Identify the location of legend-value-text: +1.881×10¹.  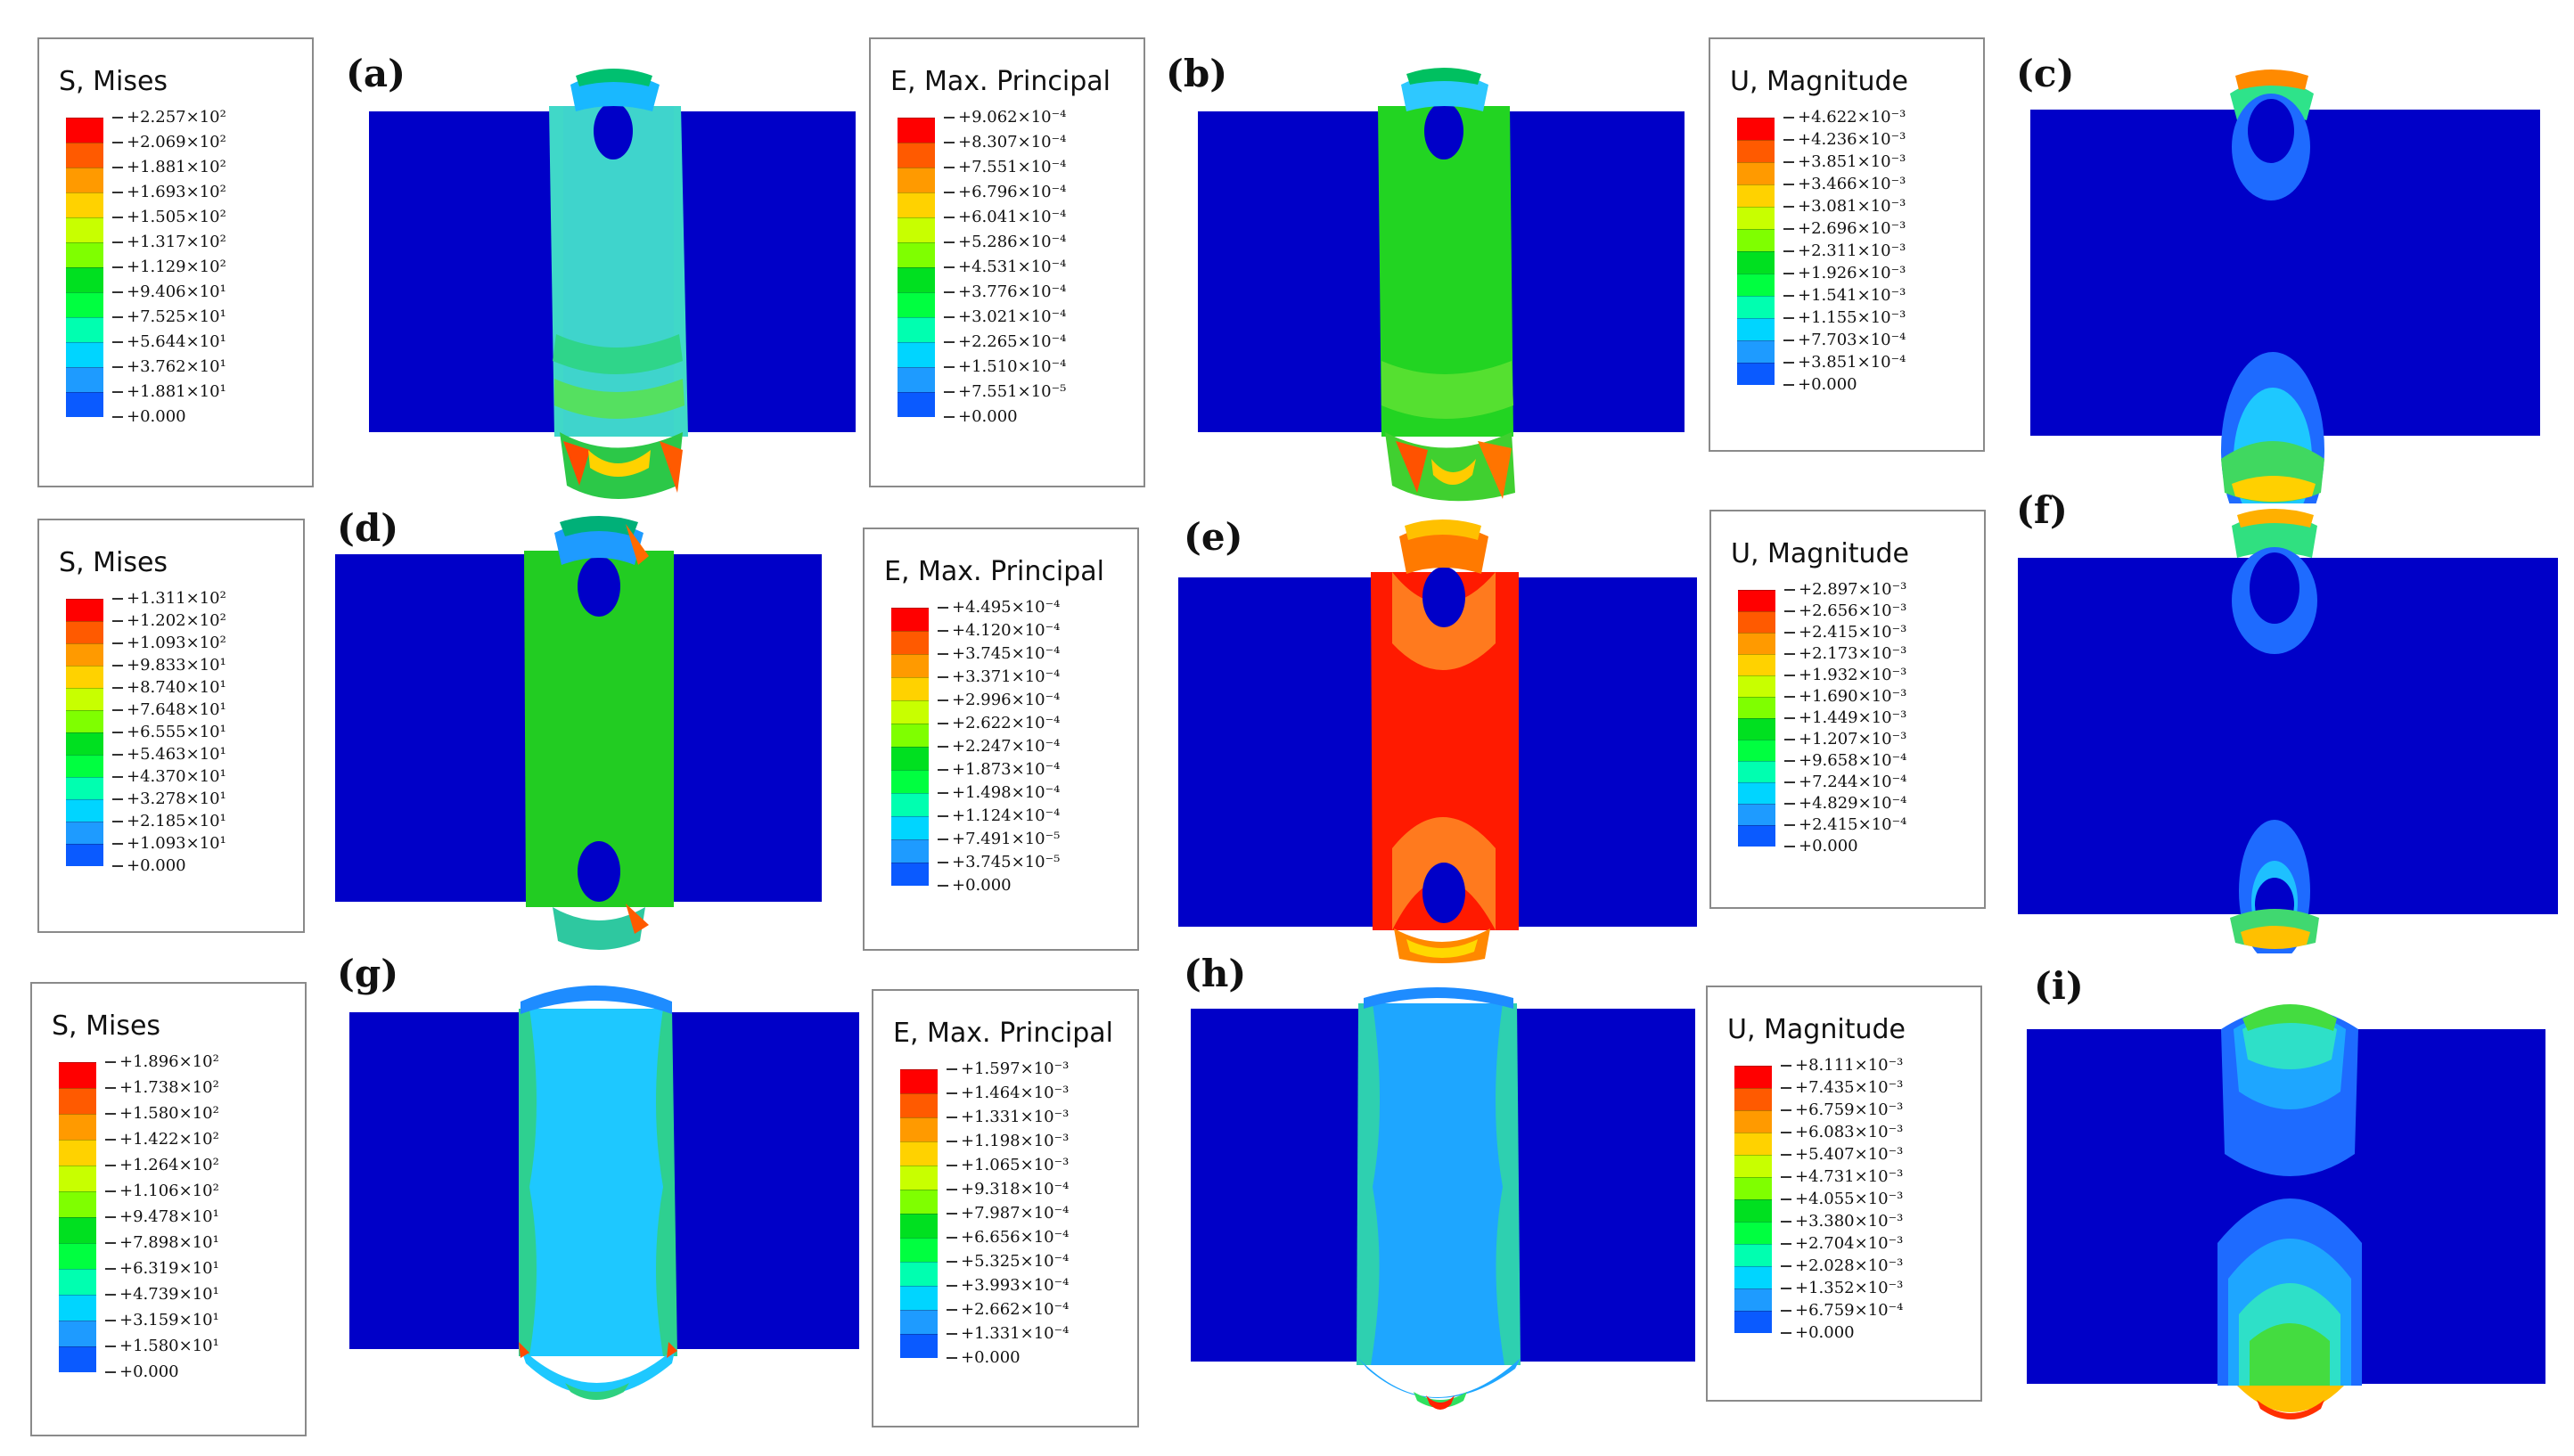
(177, 392).